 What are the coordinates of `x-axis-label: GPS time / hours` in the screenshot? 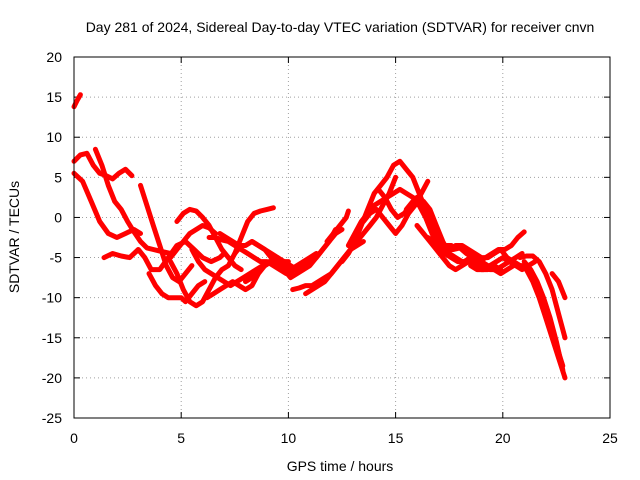 It's located at (340, 466).